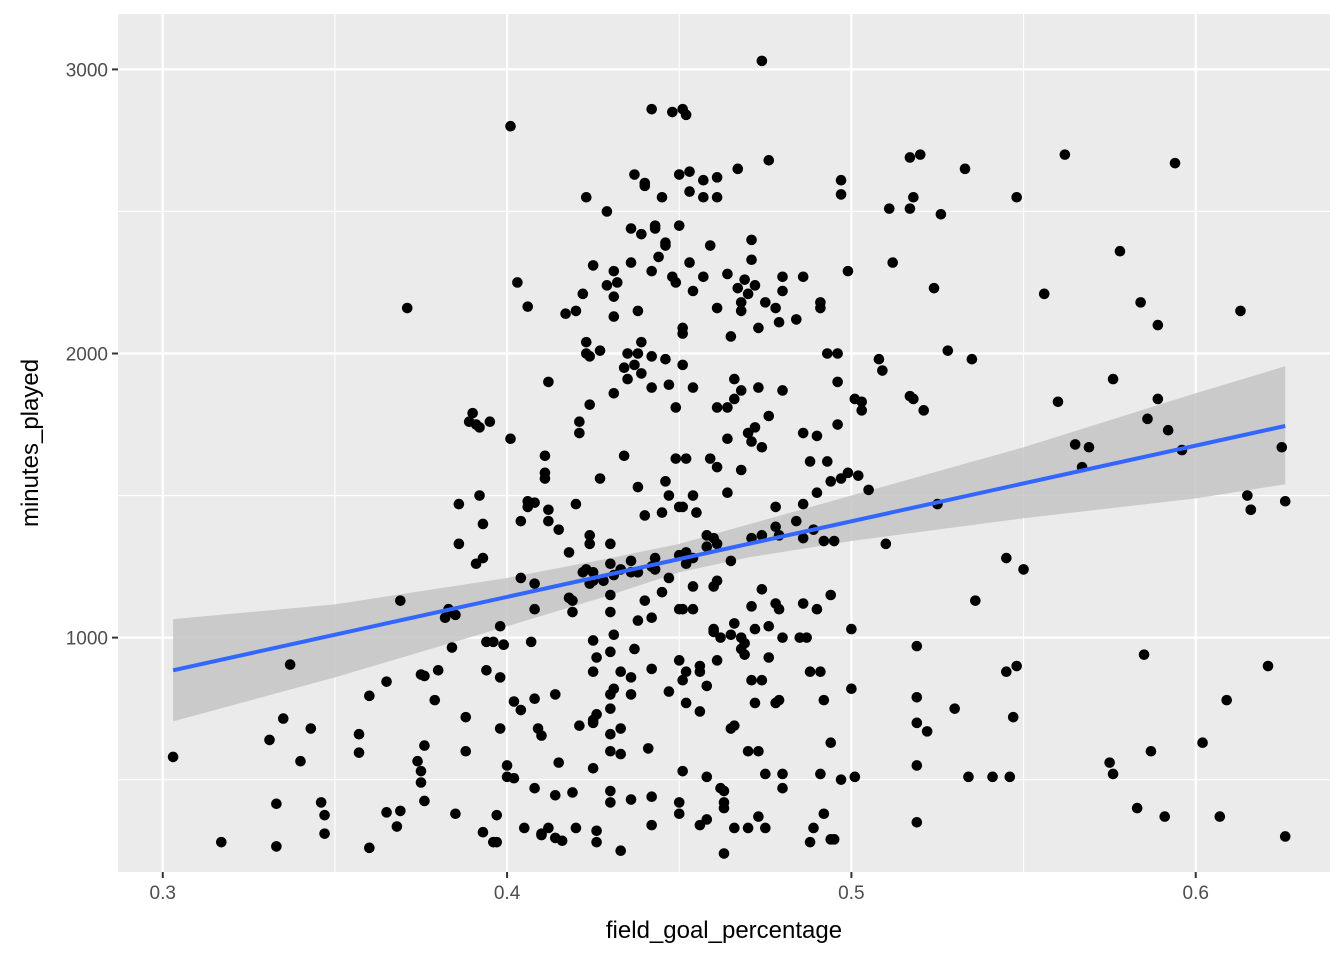 This screenshot has height=960, width=1344. Describe the element at coordinates (163, 893) in the screenshot. I see `x-tick-label: 0.3` at that location.